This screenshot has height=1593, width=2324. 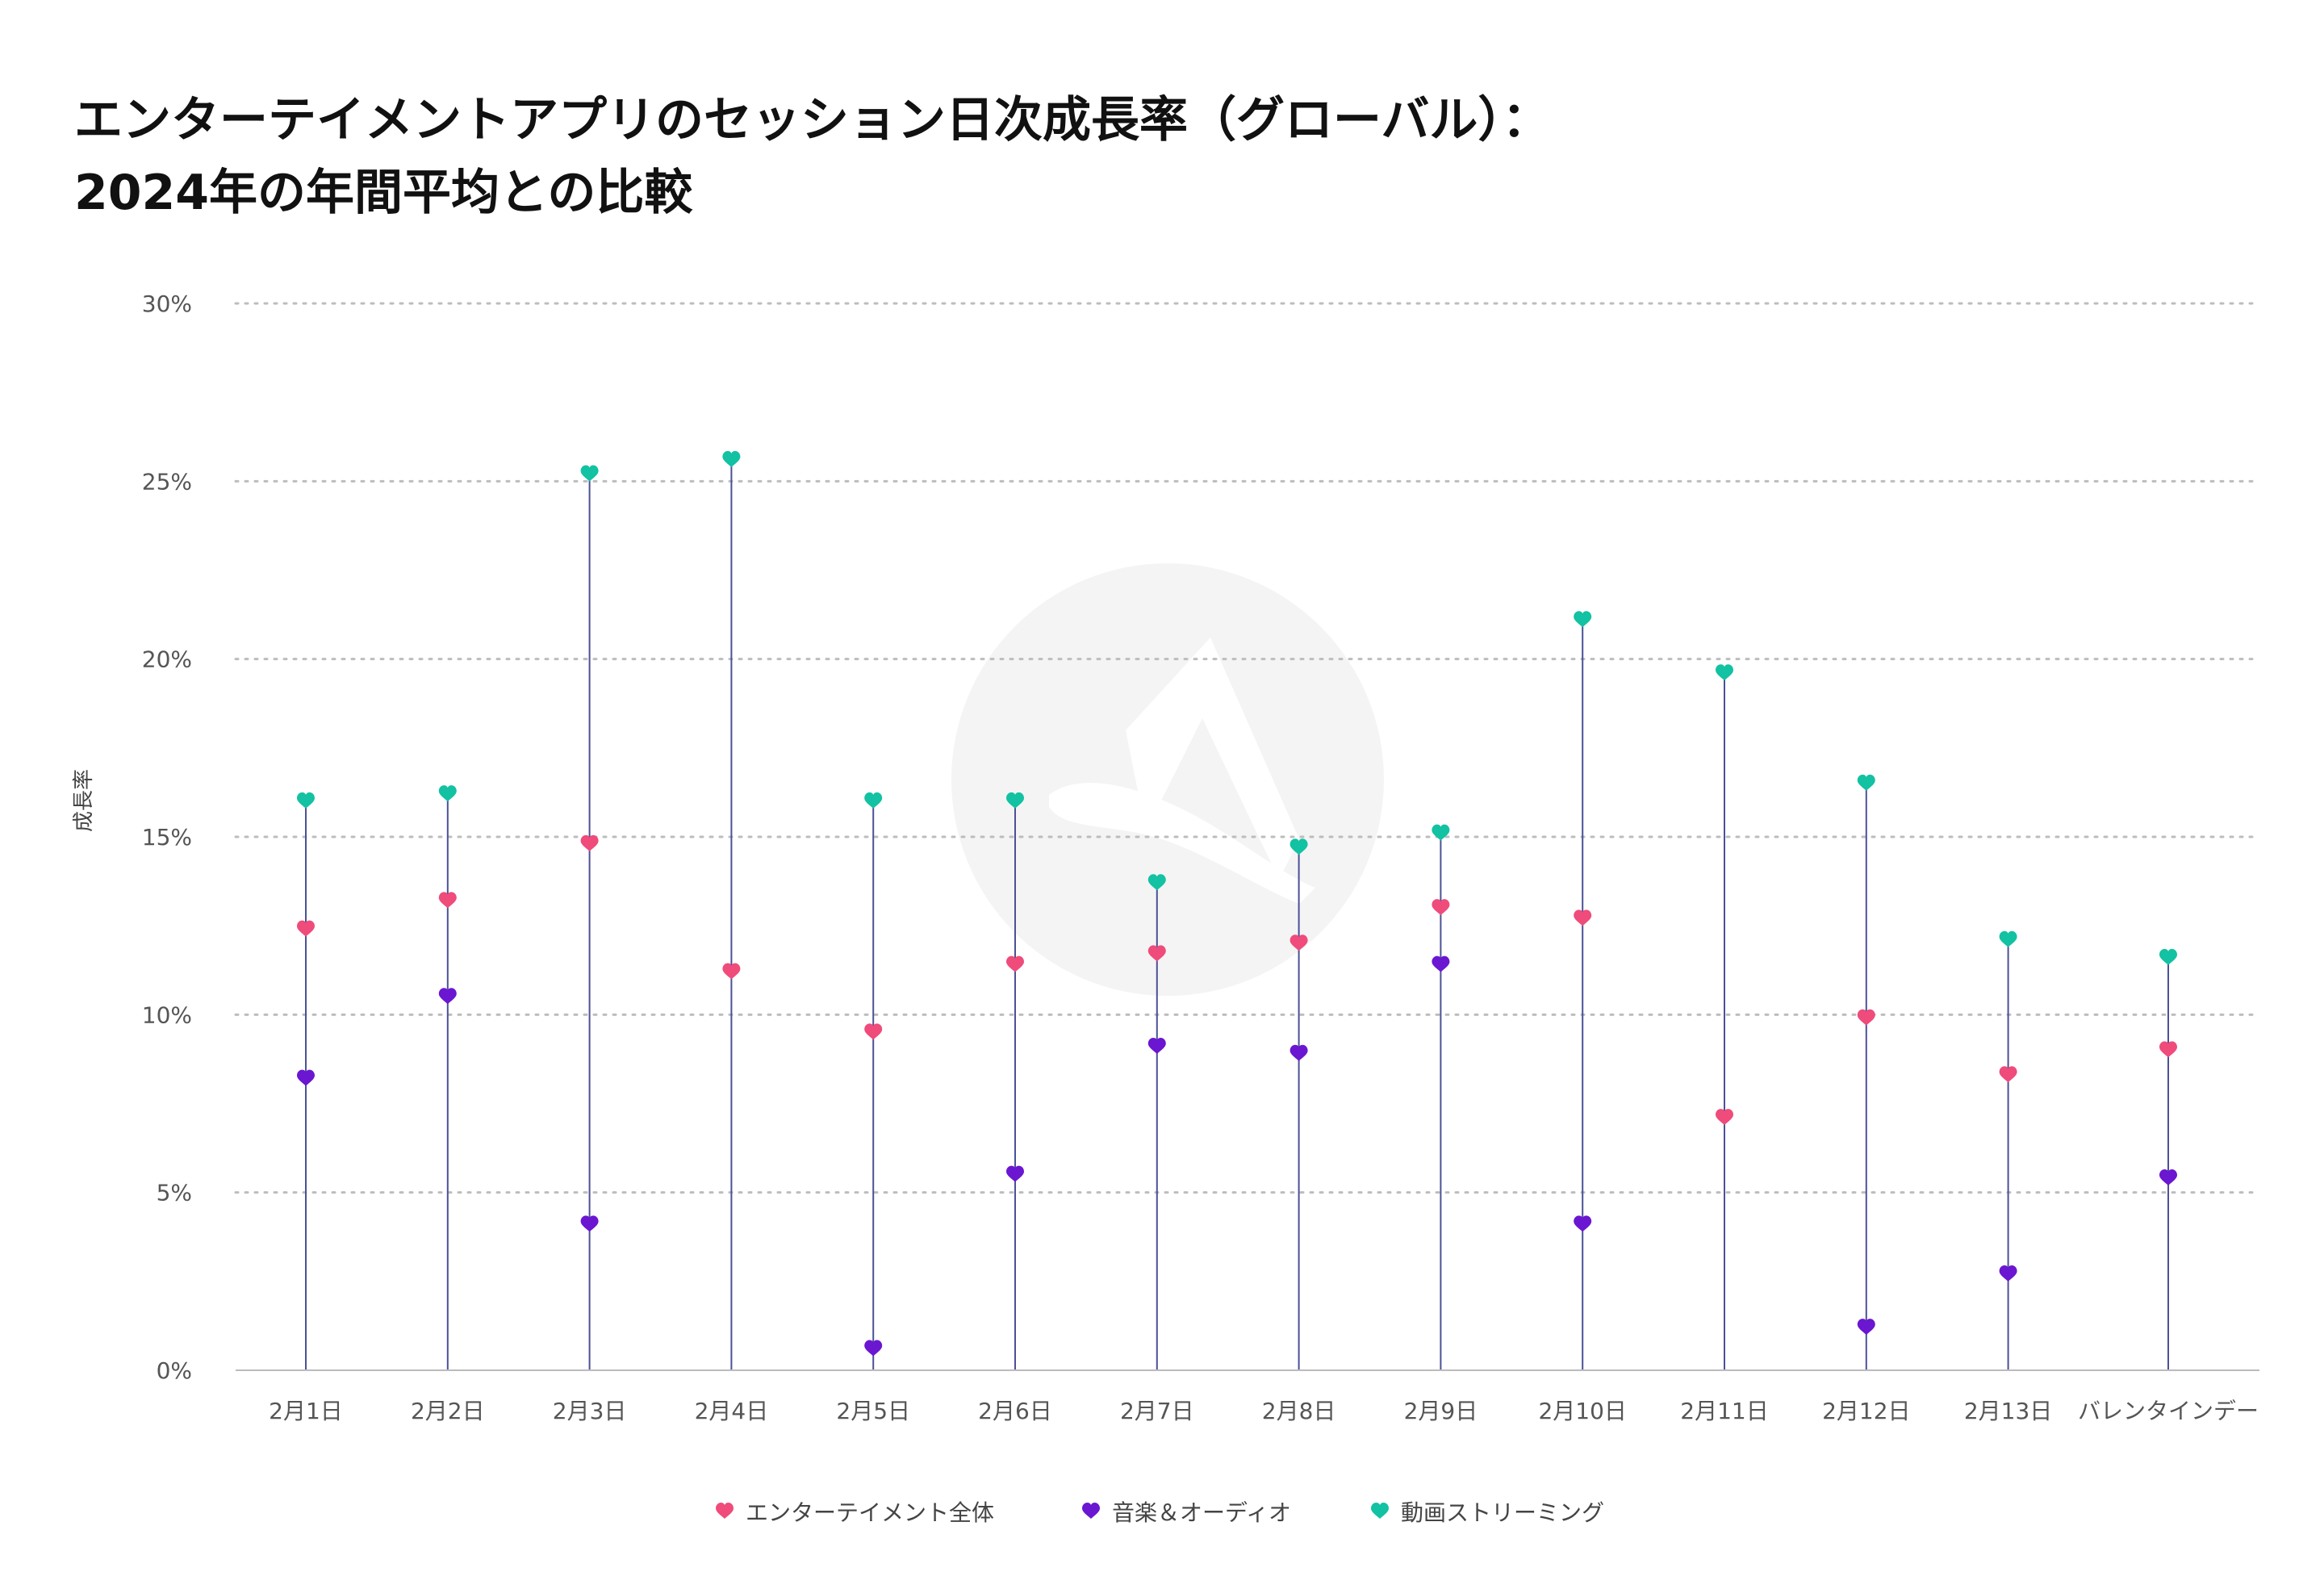 I want to click on y-tick-label: 5%, so click(x=174, y=1193).